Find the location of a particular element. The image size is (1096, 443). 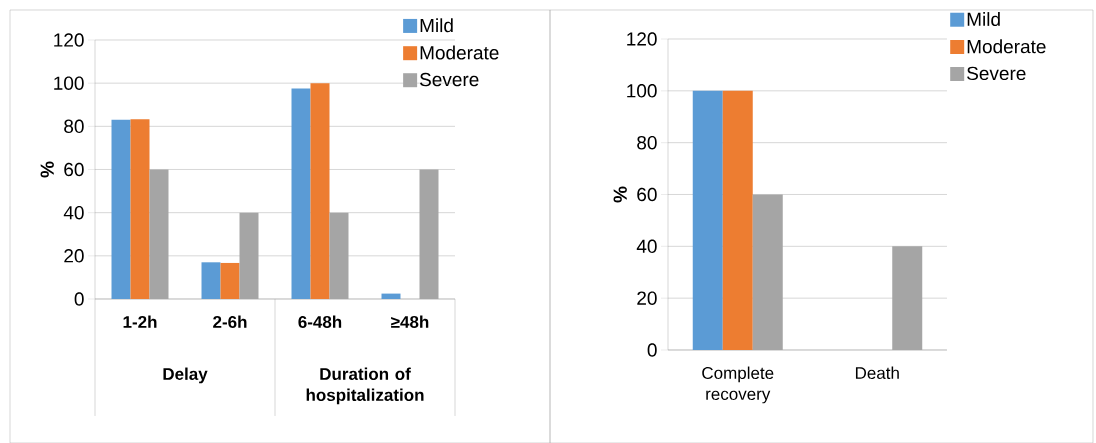

x-tick-label: 6-48h is located at coordinates (320, 322).